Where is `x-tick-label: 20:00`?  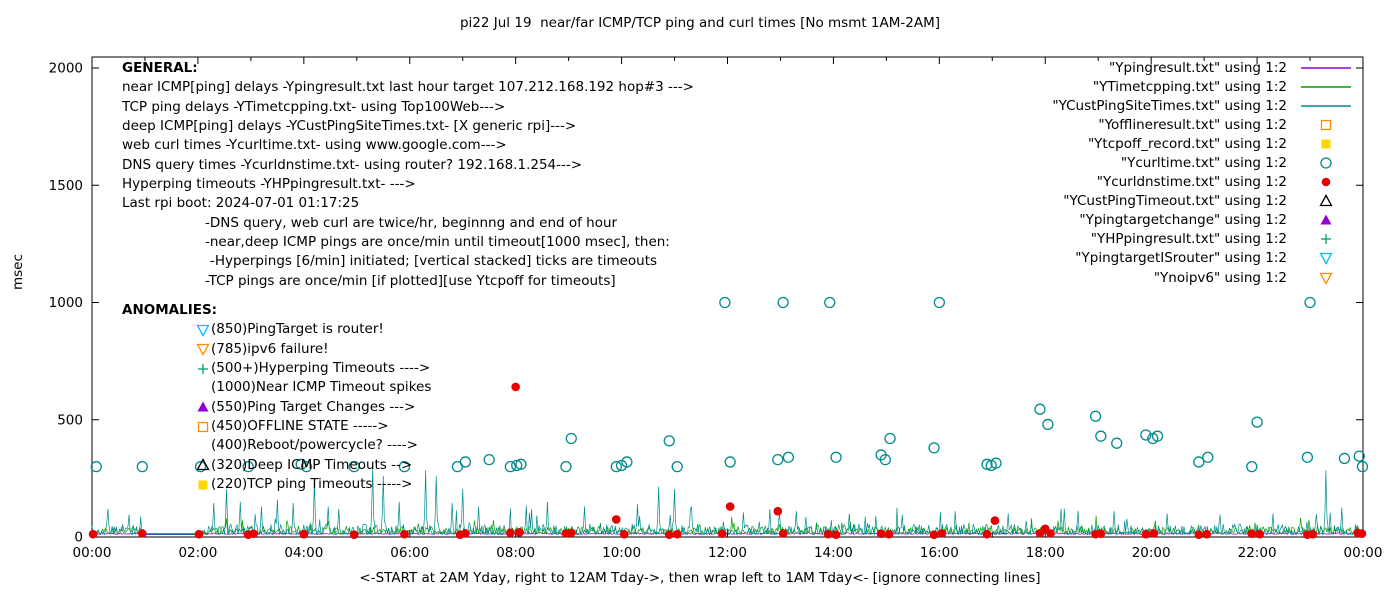 x-tick-label: 20:00 is located at coordinates (1151, 553).